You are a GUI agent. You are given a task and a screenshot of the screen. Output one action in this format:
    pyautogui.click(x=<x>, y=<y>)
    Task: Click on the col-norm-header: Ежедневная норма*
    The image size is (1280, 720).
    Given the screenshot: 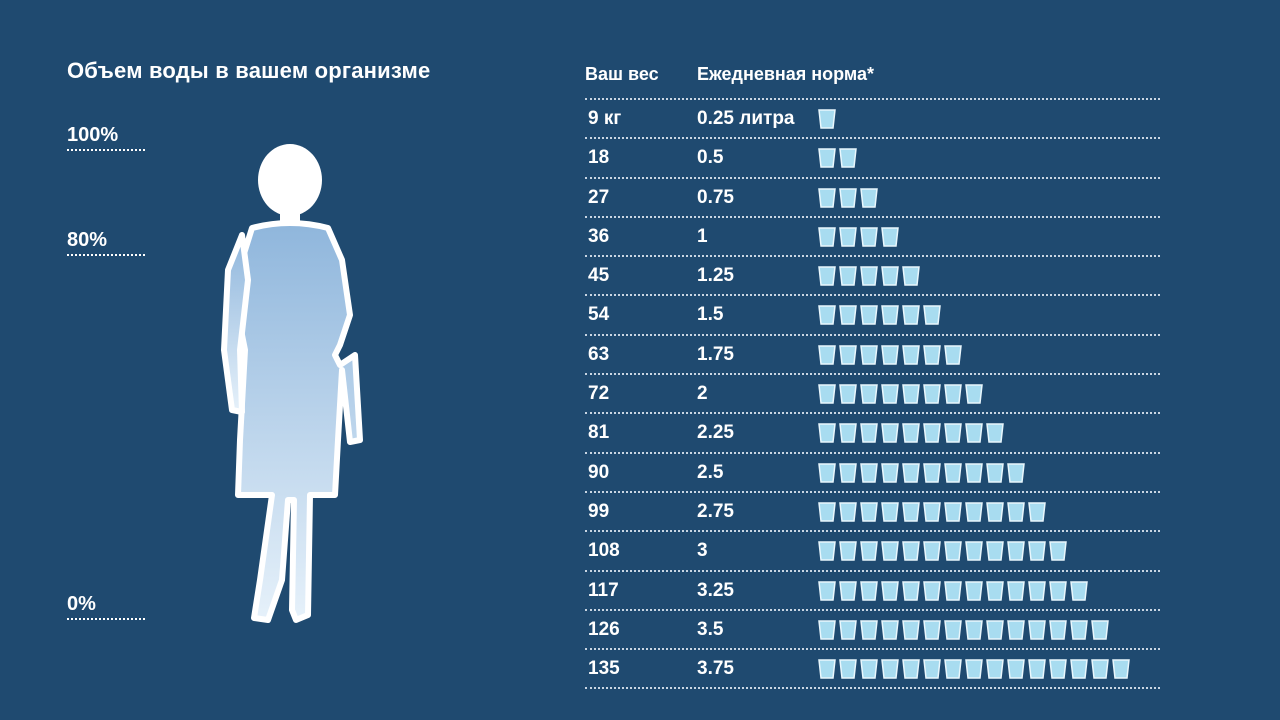 What is the action you would take?
    pyautogui.click(x=786, y=74)
    